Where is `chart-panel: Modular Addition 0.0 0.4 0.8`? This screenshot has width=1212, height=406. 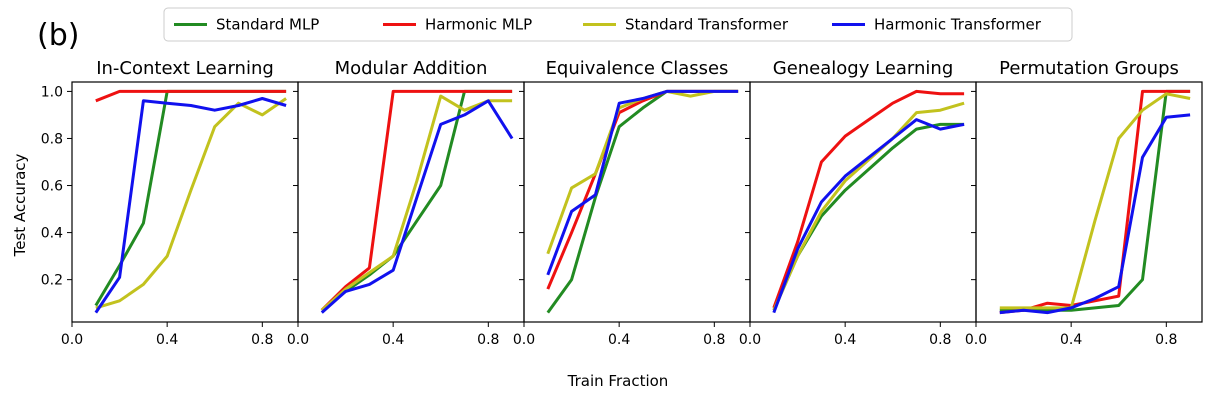
chart-panel: Modular Addition 0.0 0.4 0.8 is located at coordinates (406, 203).